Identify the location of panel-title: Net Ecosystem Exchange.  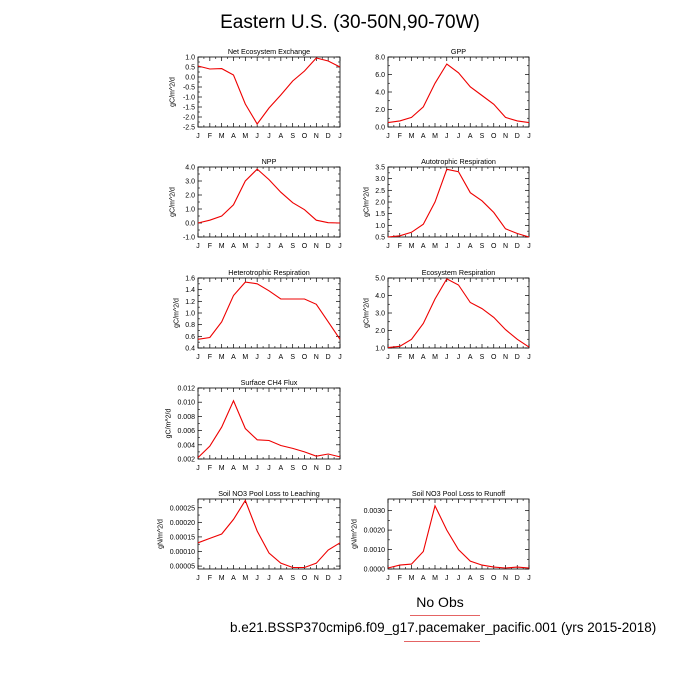
(269, 51).